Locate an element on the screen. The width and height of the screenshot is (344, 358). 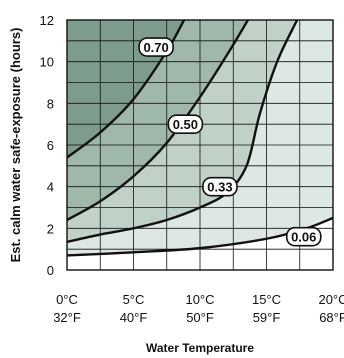
series-line-0.70 is located at coordinates (126, 89).